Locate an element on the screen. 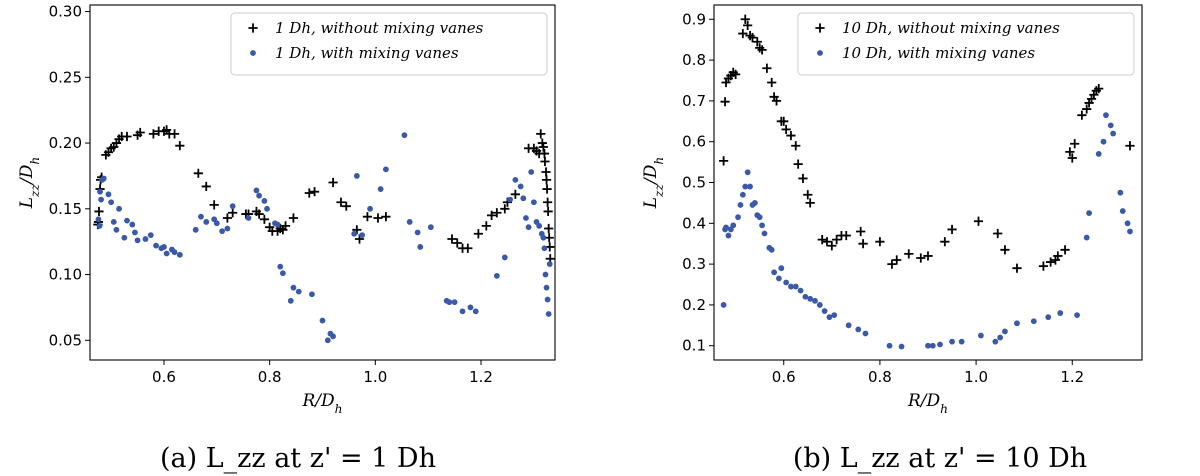  y-tick-label: 0.25 is located at coordinates (65, 77).